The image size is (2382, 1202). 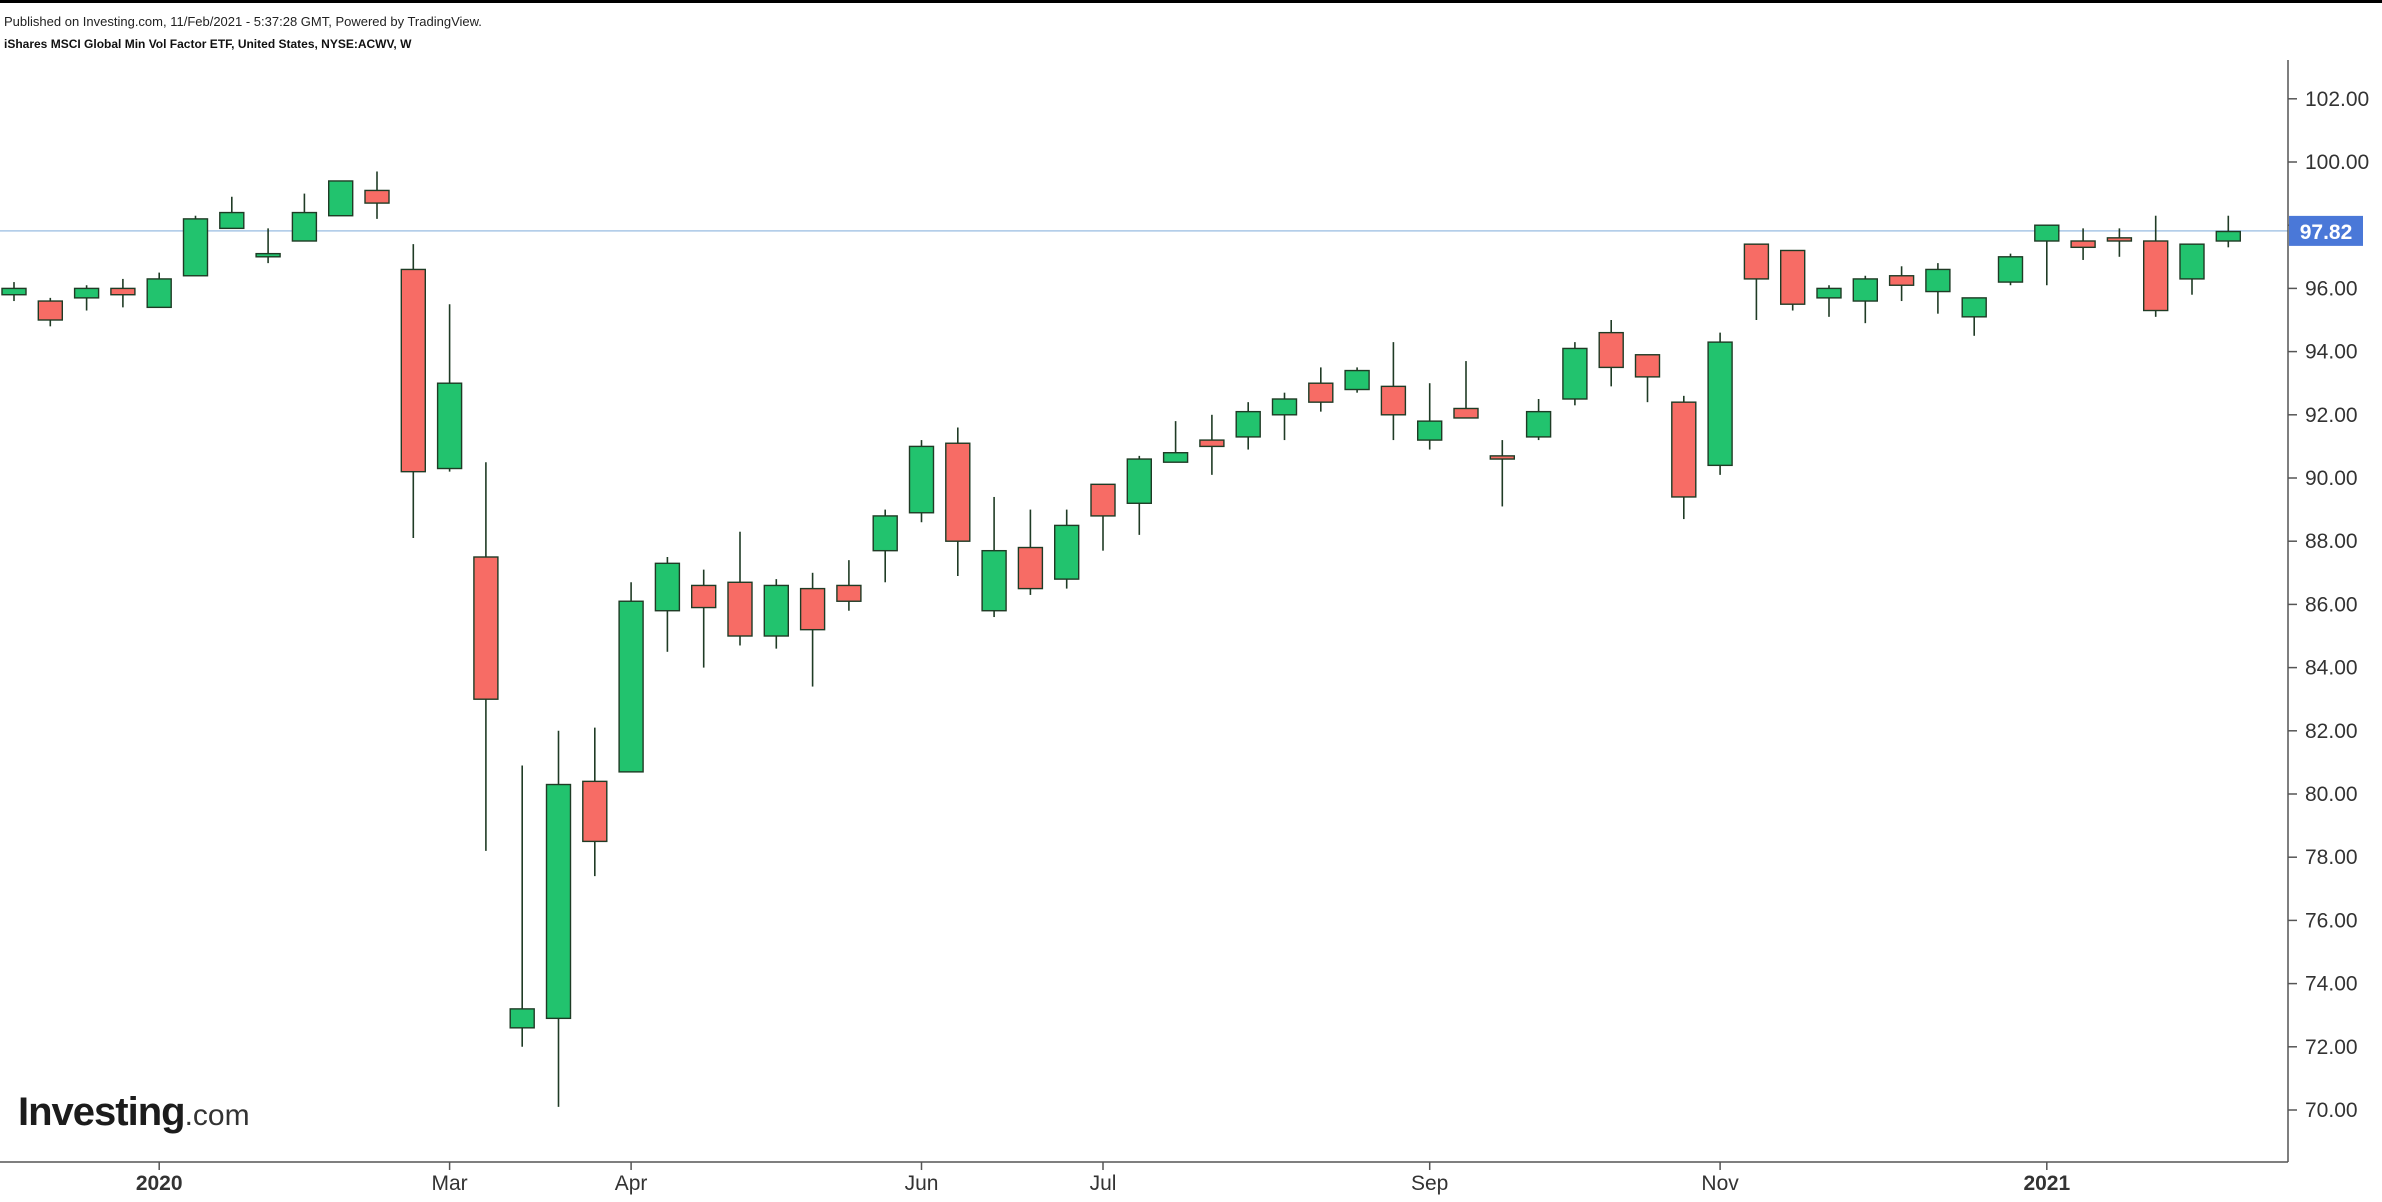 What do you see at coordinates (2331, 857) in the screenshot?
I see `price-tick-label: 78.00` at bounding box center [2331, 857].